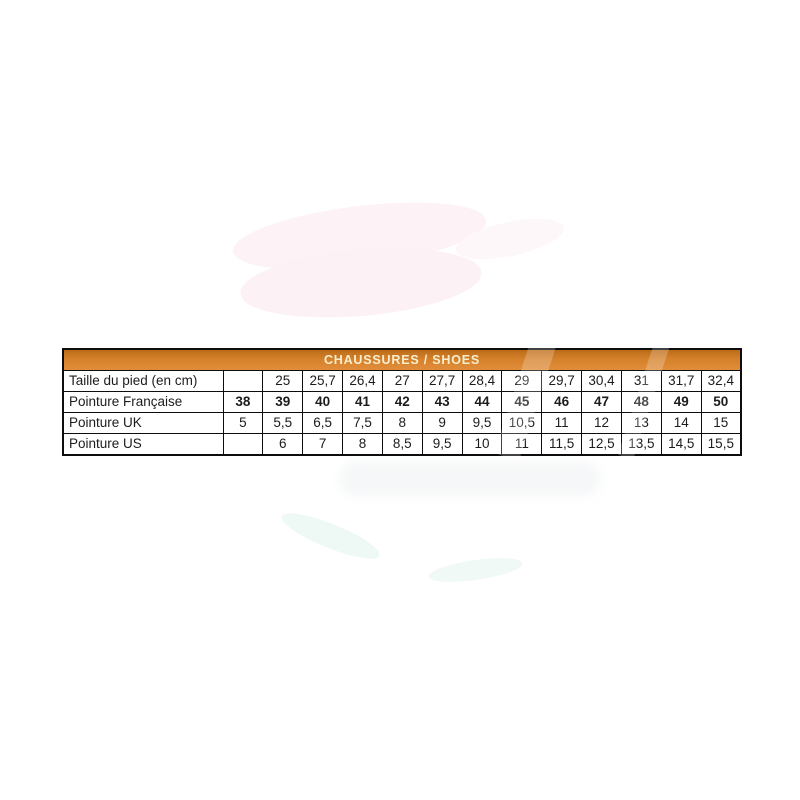 The image size is (800, 800). Describe the element at coordinates (243, 402) in the screenshot. I see `table-cell: 38` at that location.